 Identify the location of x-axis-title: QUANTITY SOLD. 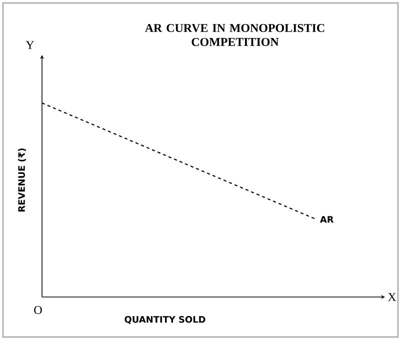
(165, 320).